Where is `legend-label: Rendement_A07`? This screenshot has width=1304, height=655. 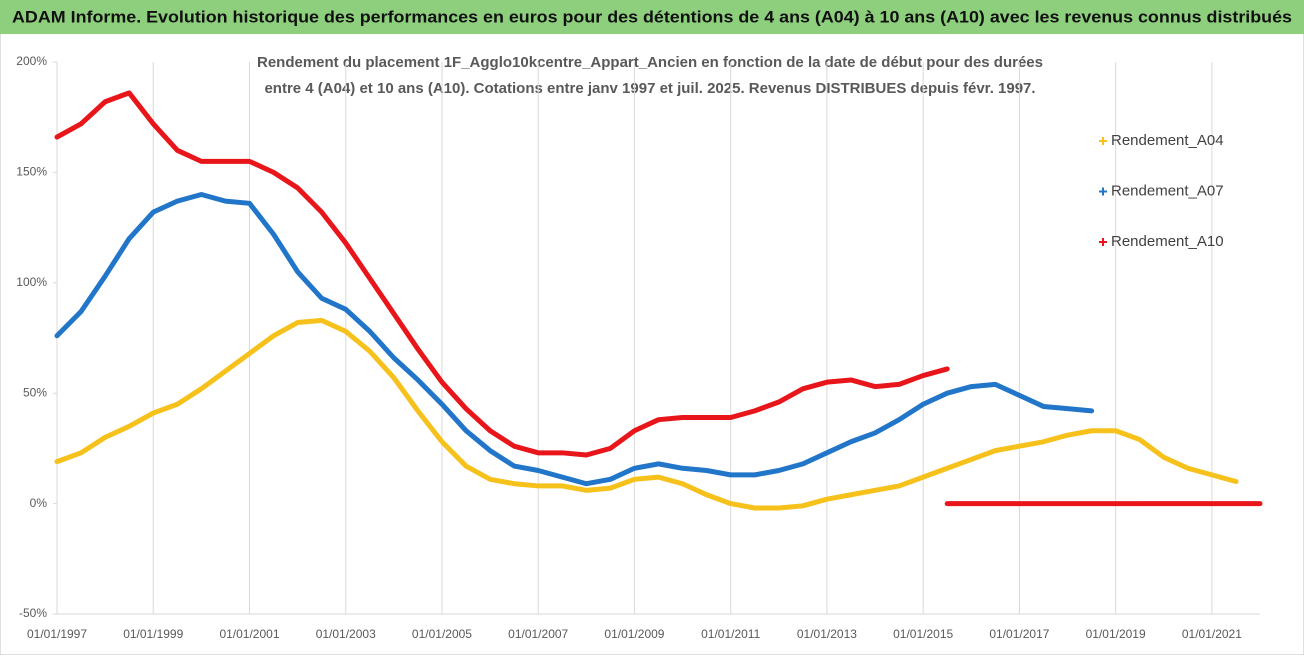
legend-label: Rendement_A07 is located at coordinates (1167, 190).